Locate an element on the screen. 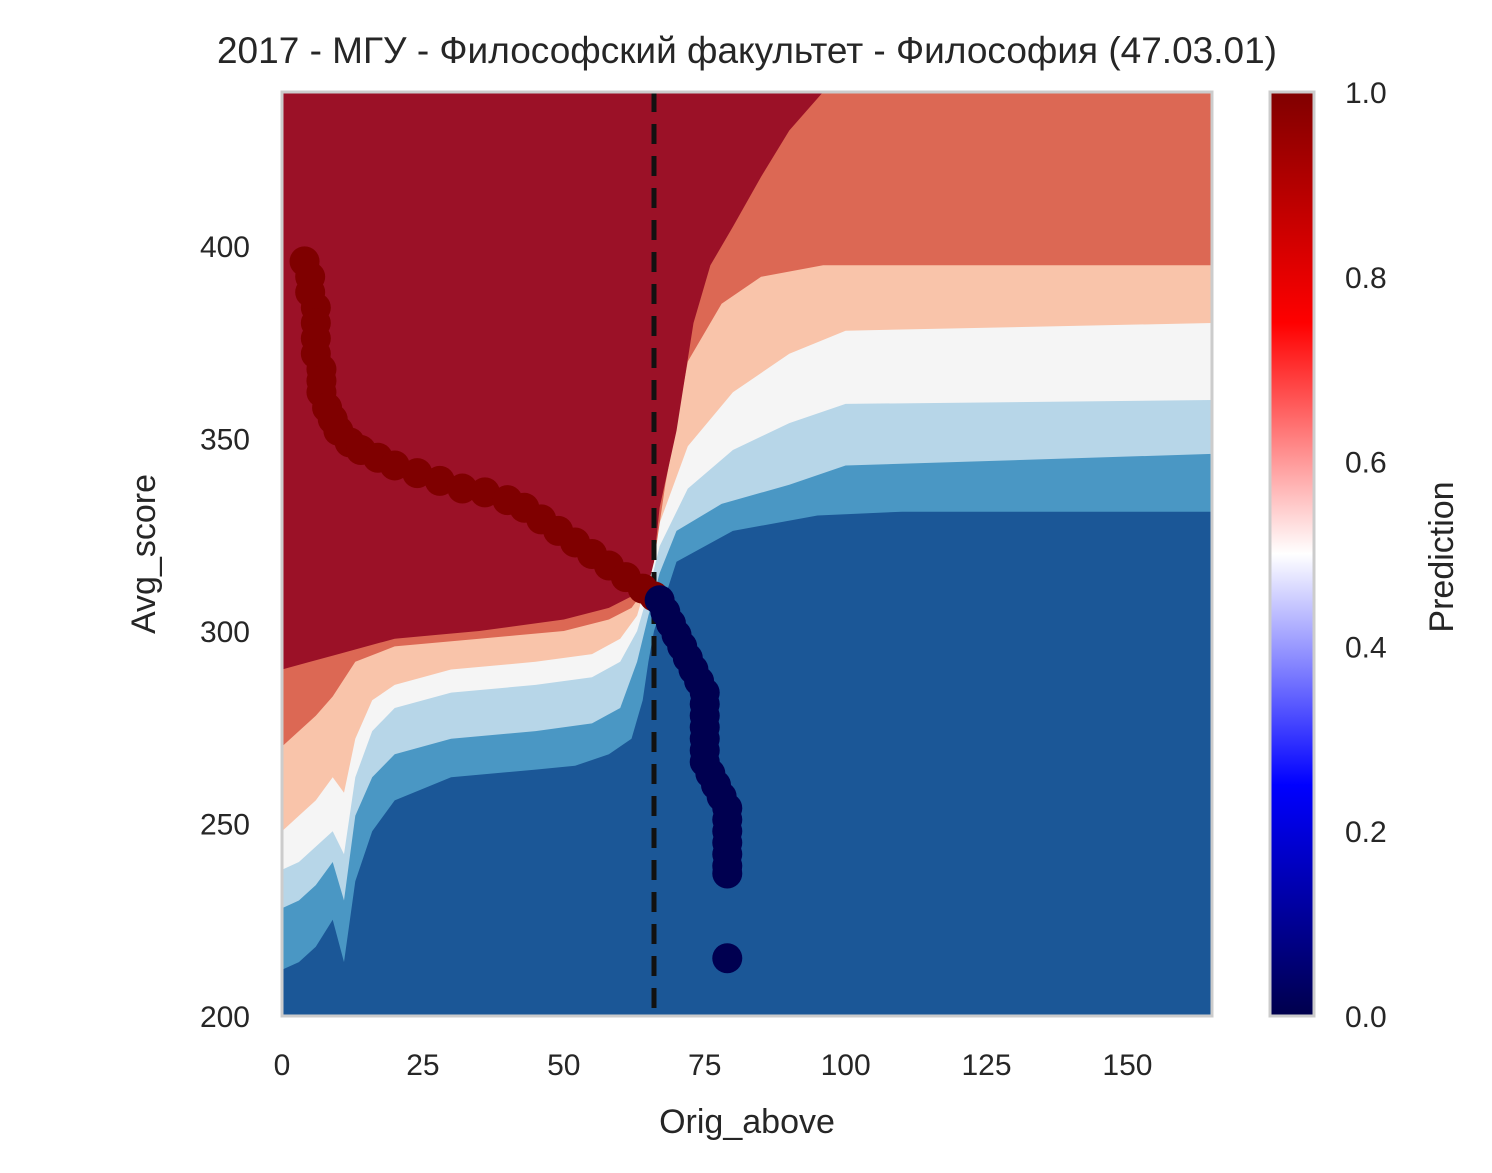 The width and height of the screenshot is (1492, 1173). y-tick-label: 300 is located at coordinates (225, 632).